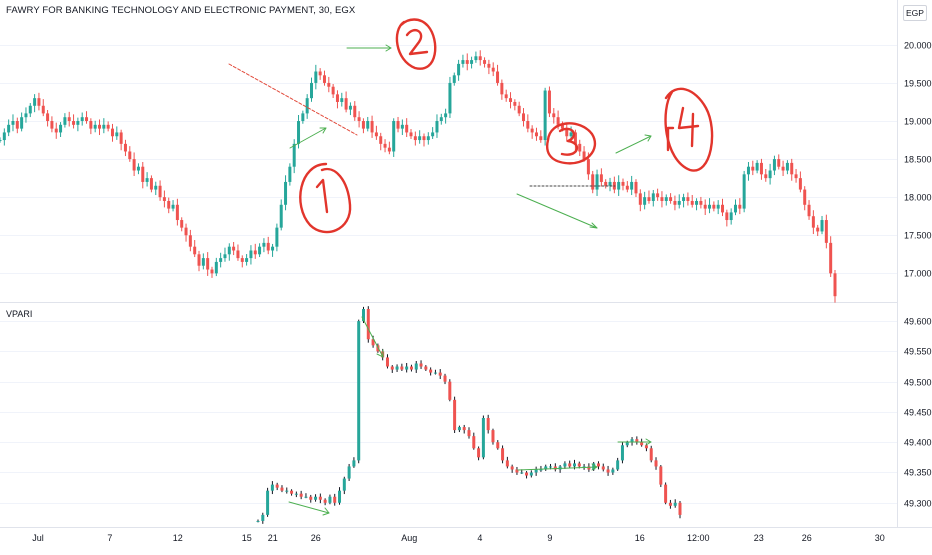  I want to click on price-tick-label: 17.500, so click(918, 236).